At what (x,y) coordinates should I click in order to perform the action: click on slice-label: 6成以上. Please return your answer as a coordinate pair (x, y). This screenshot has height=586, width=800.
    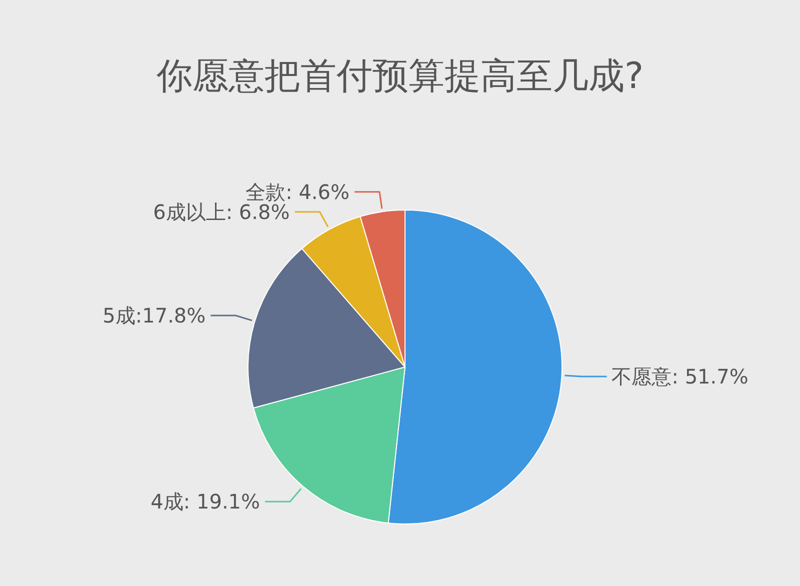
    Looking at the image, I should click on (189, 212).